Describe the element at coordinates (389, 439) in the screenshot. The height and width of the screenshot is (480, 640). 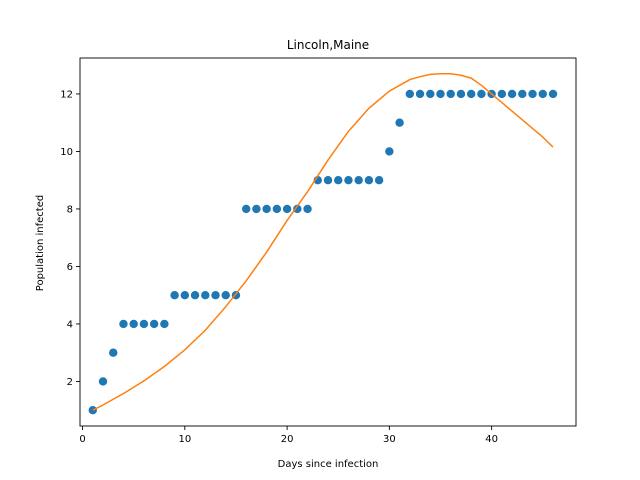
I see `x-tick-label: 30` at that location.